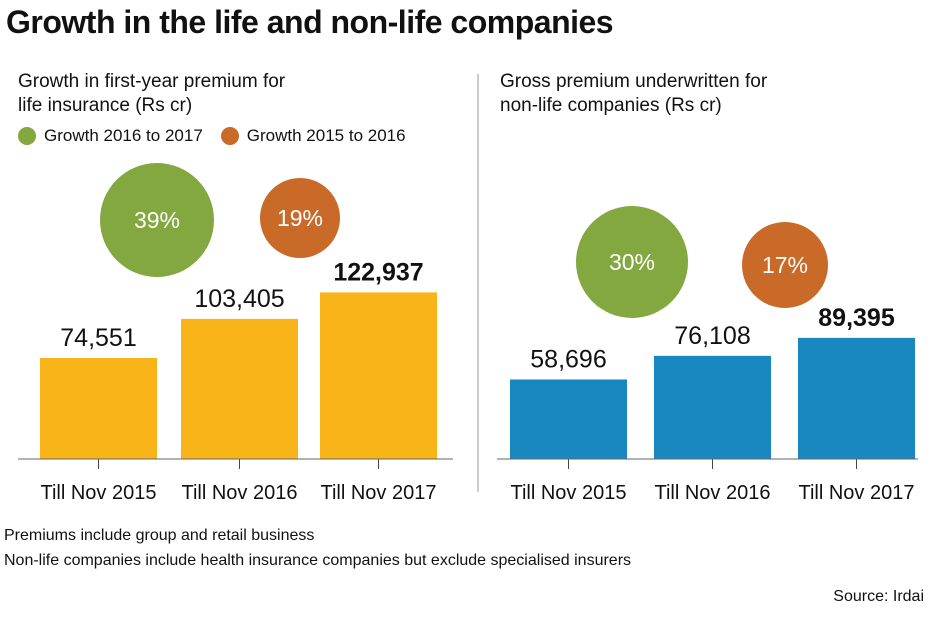 The height and width of the screenshot is (621, 932). Describe the element at coordinates (878, 596) in the screenshot. I see `source: Source: Irdai` at that location.